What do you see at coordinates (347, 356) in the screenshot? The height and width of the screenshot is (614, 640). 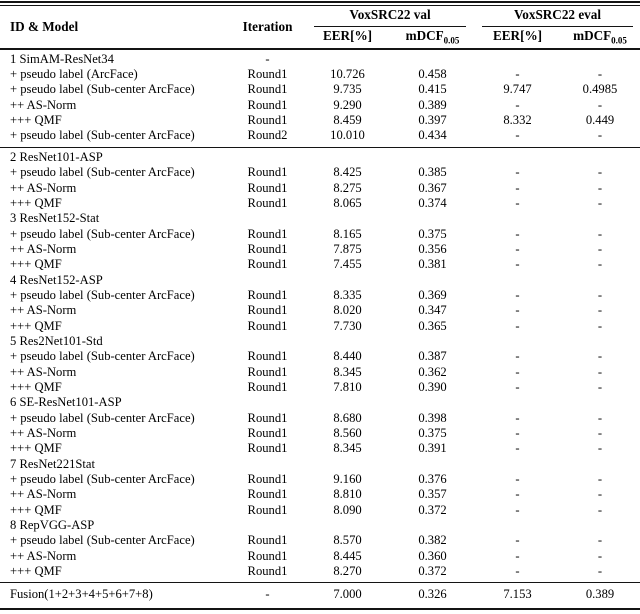 I see `val-eer-cell: 8.440` at bounding box center [347, 356].